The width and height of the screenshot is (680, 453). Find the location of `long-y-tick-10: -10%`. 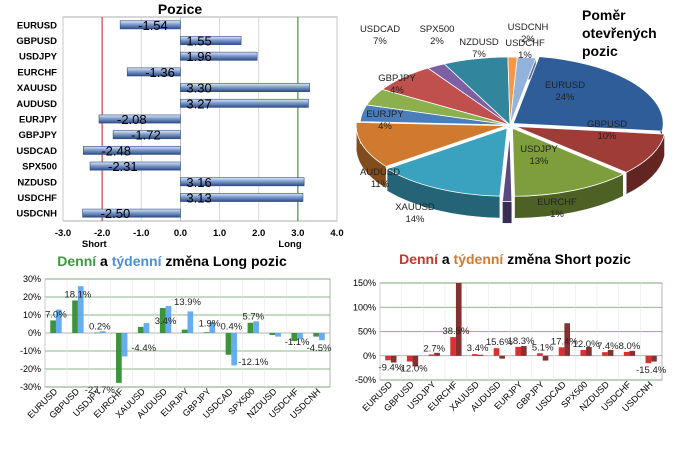

long-y-tick-10: -10% is located at coordinates (30, 351).